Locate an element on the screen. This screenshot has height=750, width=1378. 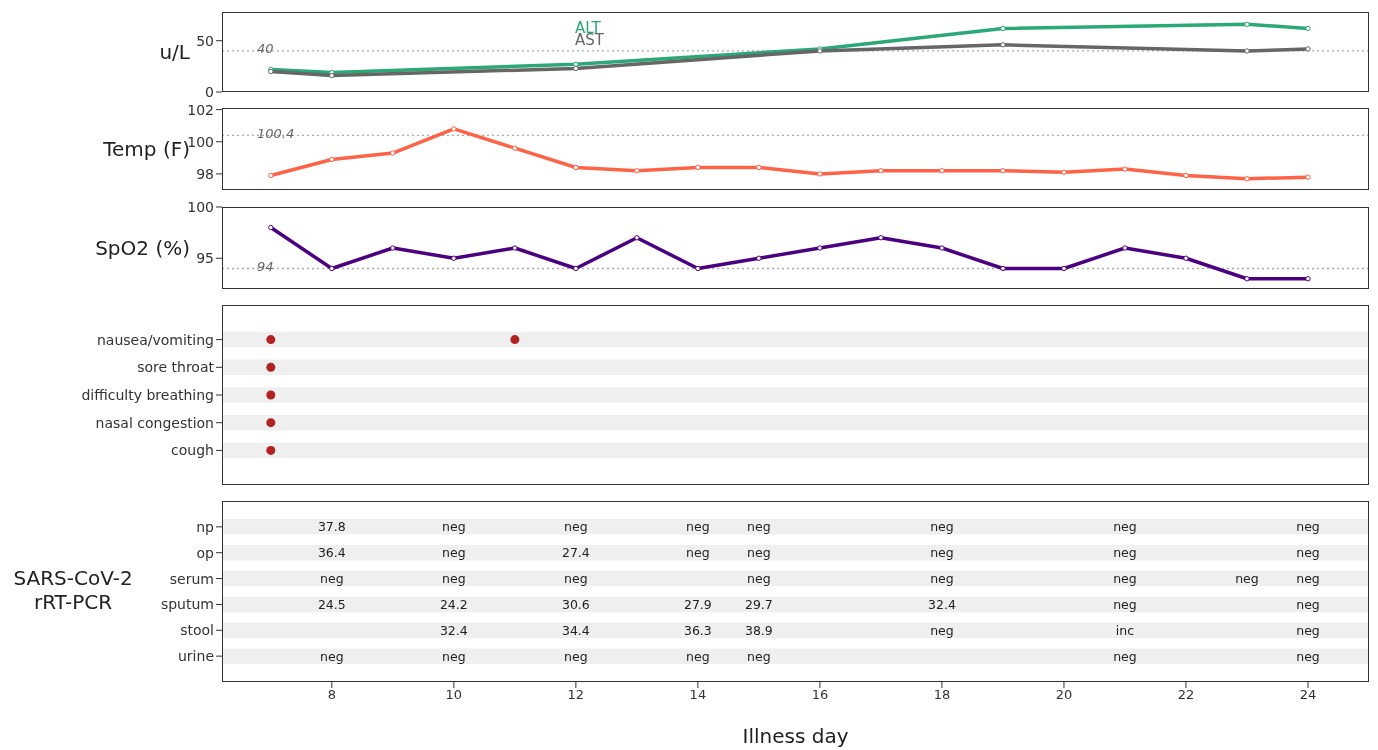
y-tick-label: cough is located at coordinates (192, 450).